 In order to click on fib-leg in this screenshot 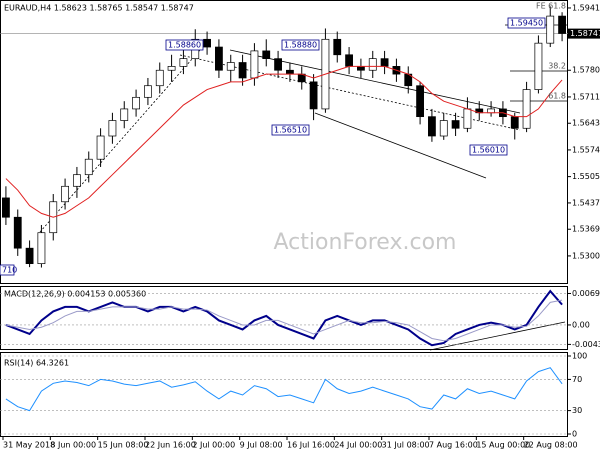, I will do `click(120, 141)`.